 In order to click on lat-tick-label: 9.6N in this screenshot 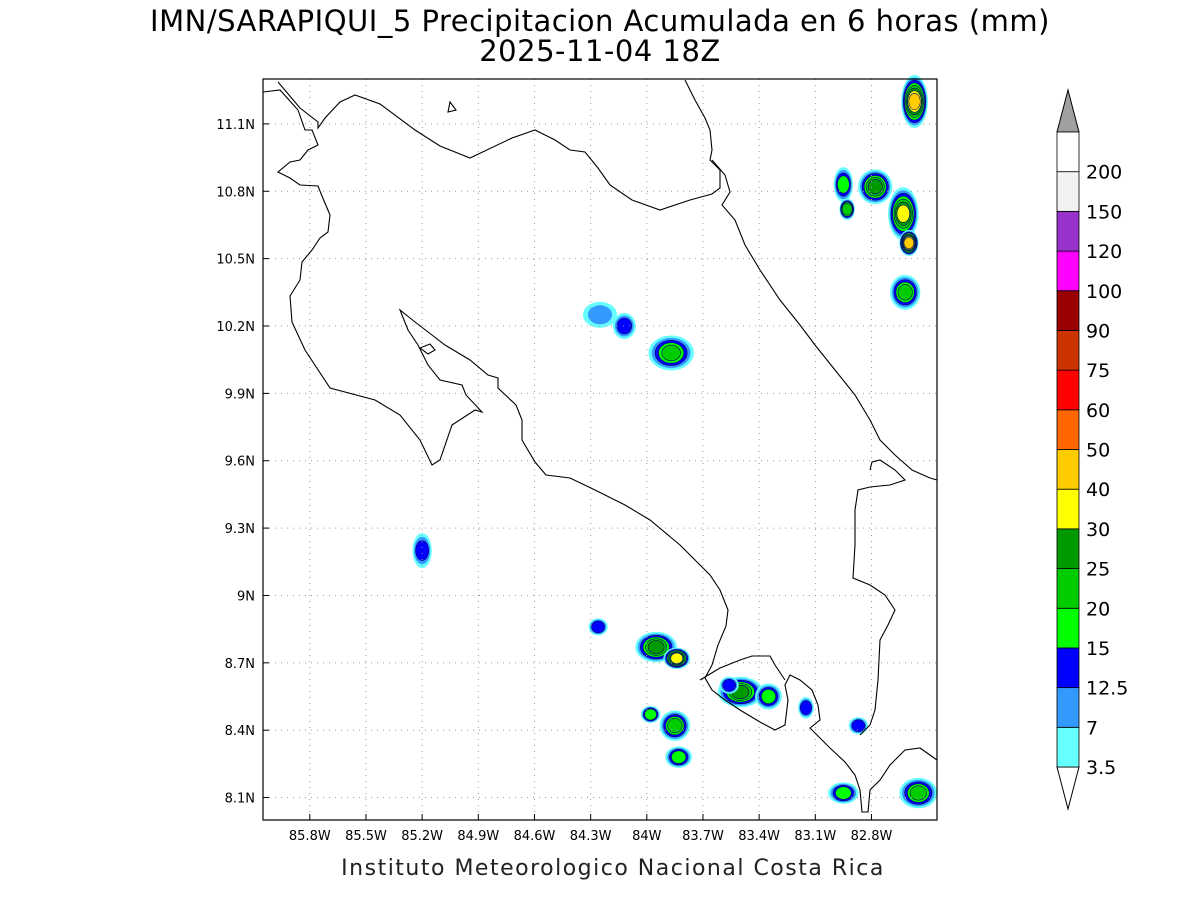, I will do `click(240, 462)`.